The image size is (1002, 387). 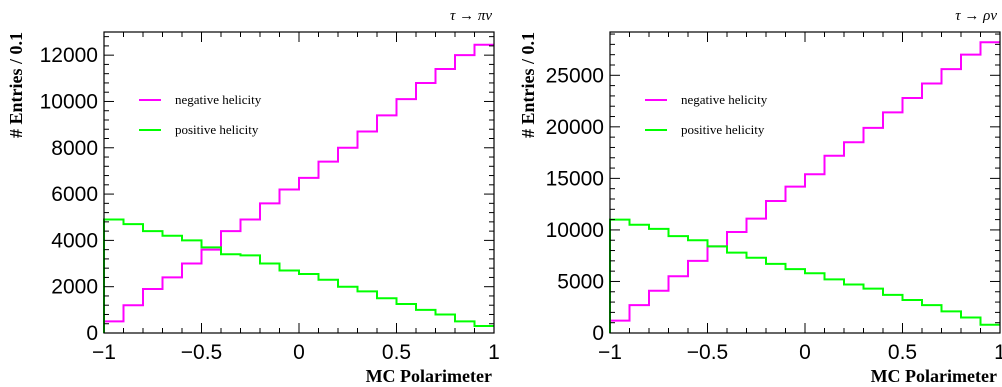 What do you see at coordinates (74, 194) in the screenshot?
I see `y-tick-label: 6000` at bounding box center [74, 194].